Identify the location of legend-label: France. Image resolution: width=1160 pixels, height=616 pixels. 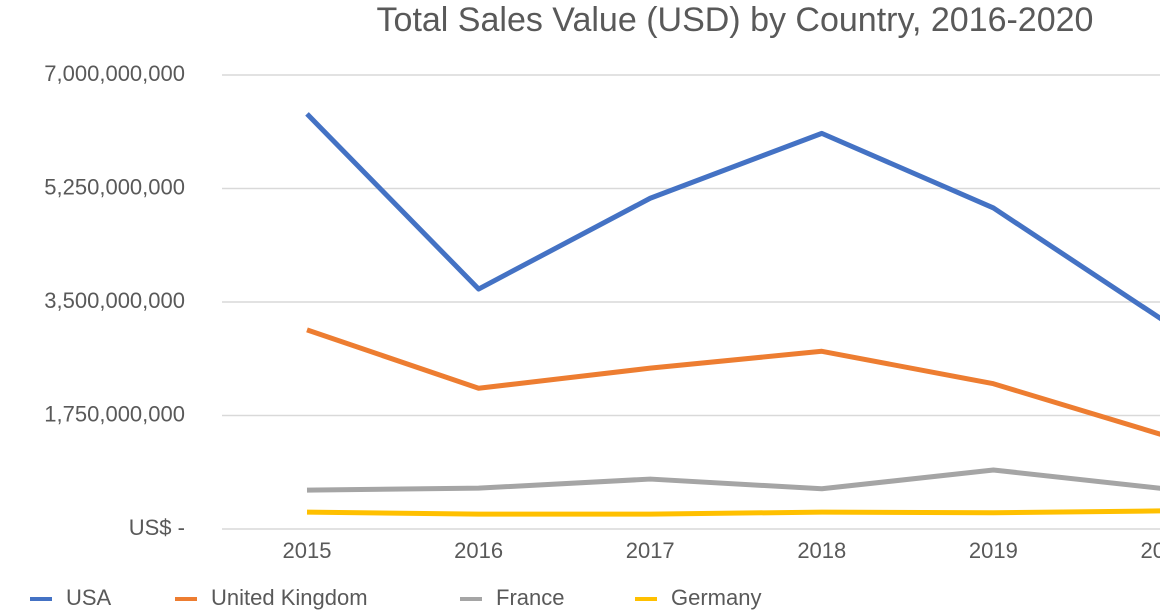
(530, 597).